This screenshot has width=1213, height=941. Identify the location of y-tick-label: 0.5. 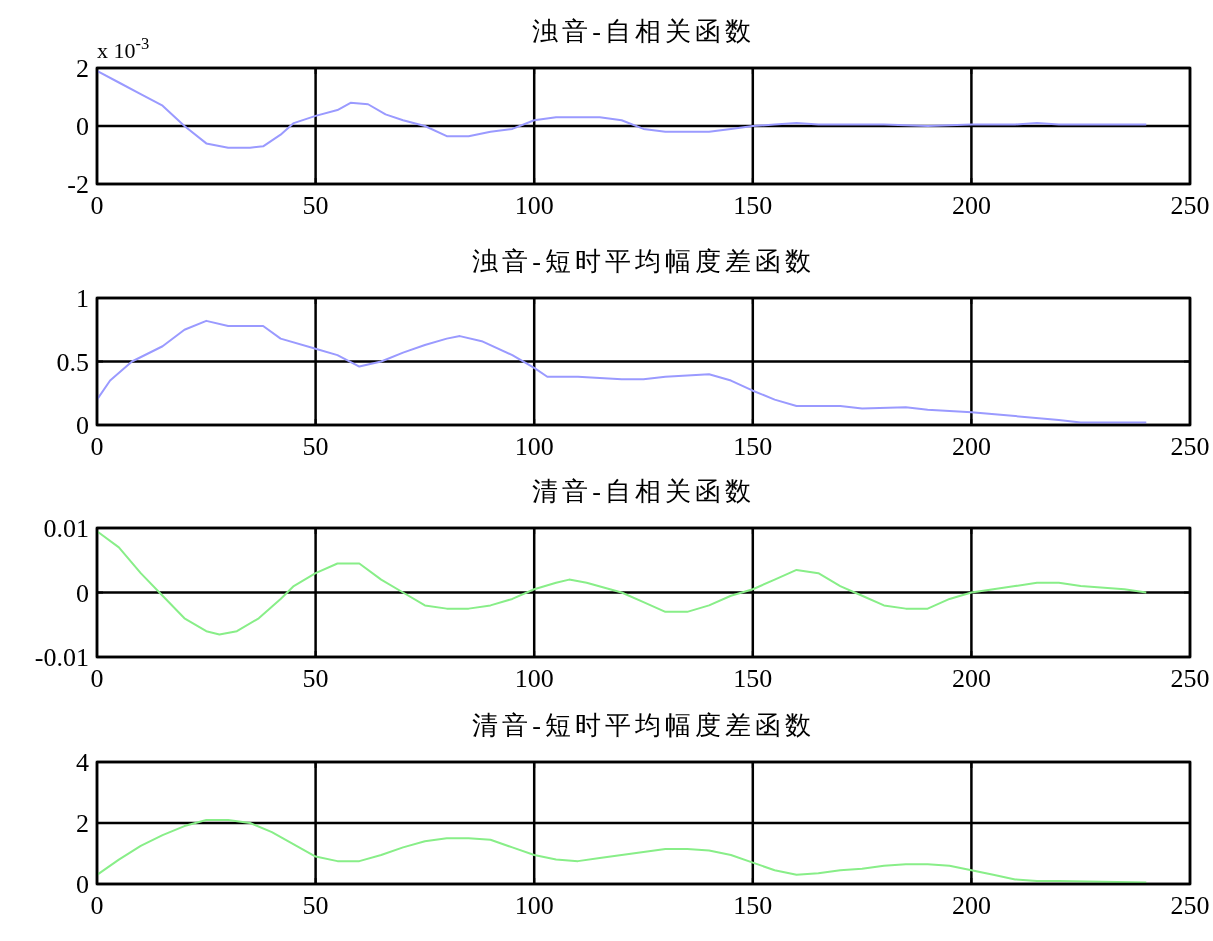
(72, 362).